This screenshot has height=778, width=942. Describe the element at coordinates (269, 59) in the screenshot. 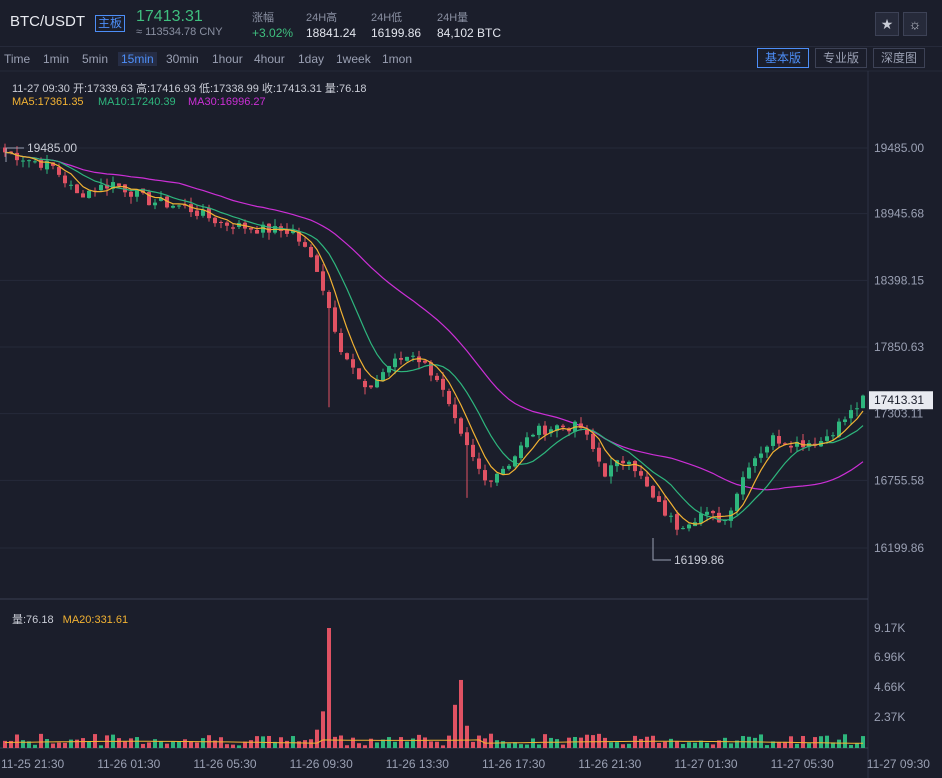

I see `timeframe-4hour: 4hour` at that location.